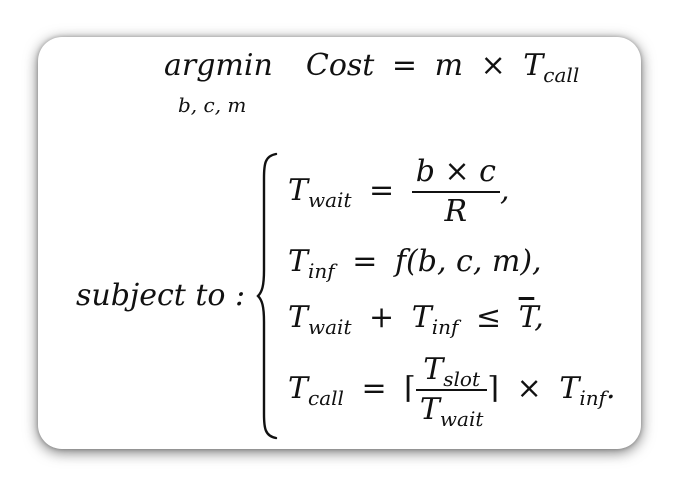 This screenshot has height=486, width=678. What do you see at coordinates (455, 171) in the screenshot?
I see `c1-numerator: b × c` at bounding box center [455, 171].